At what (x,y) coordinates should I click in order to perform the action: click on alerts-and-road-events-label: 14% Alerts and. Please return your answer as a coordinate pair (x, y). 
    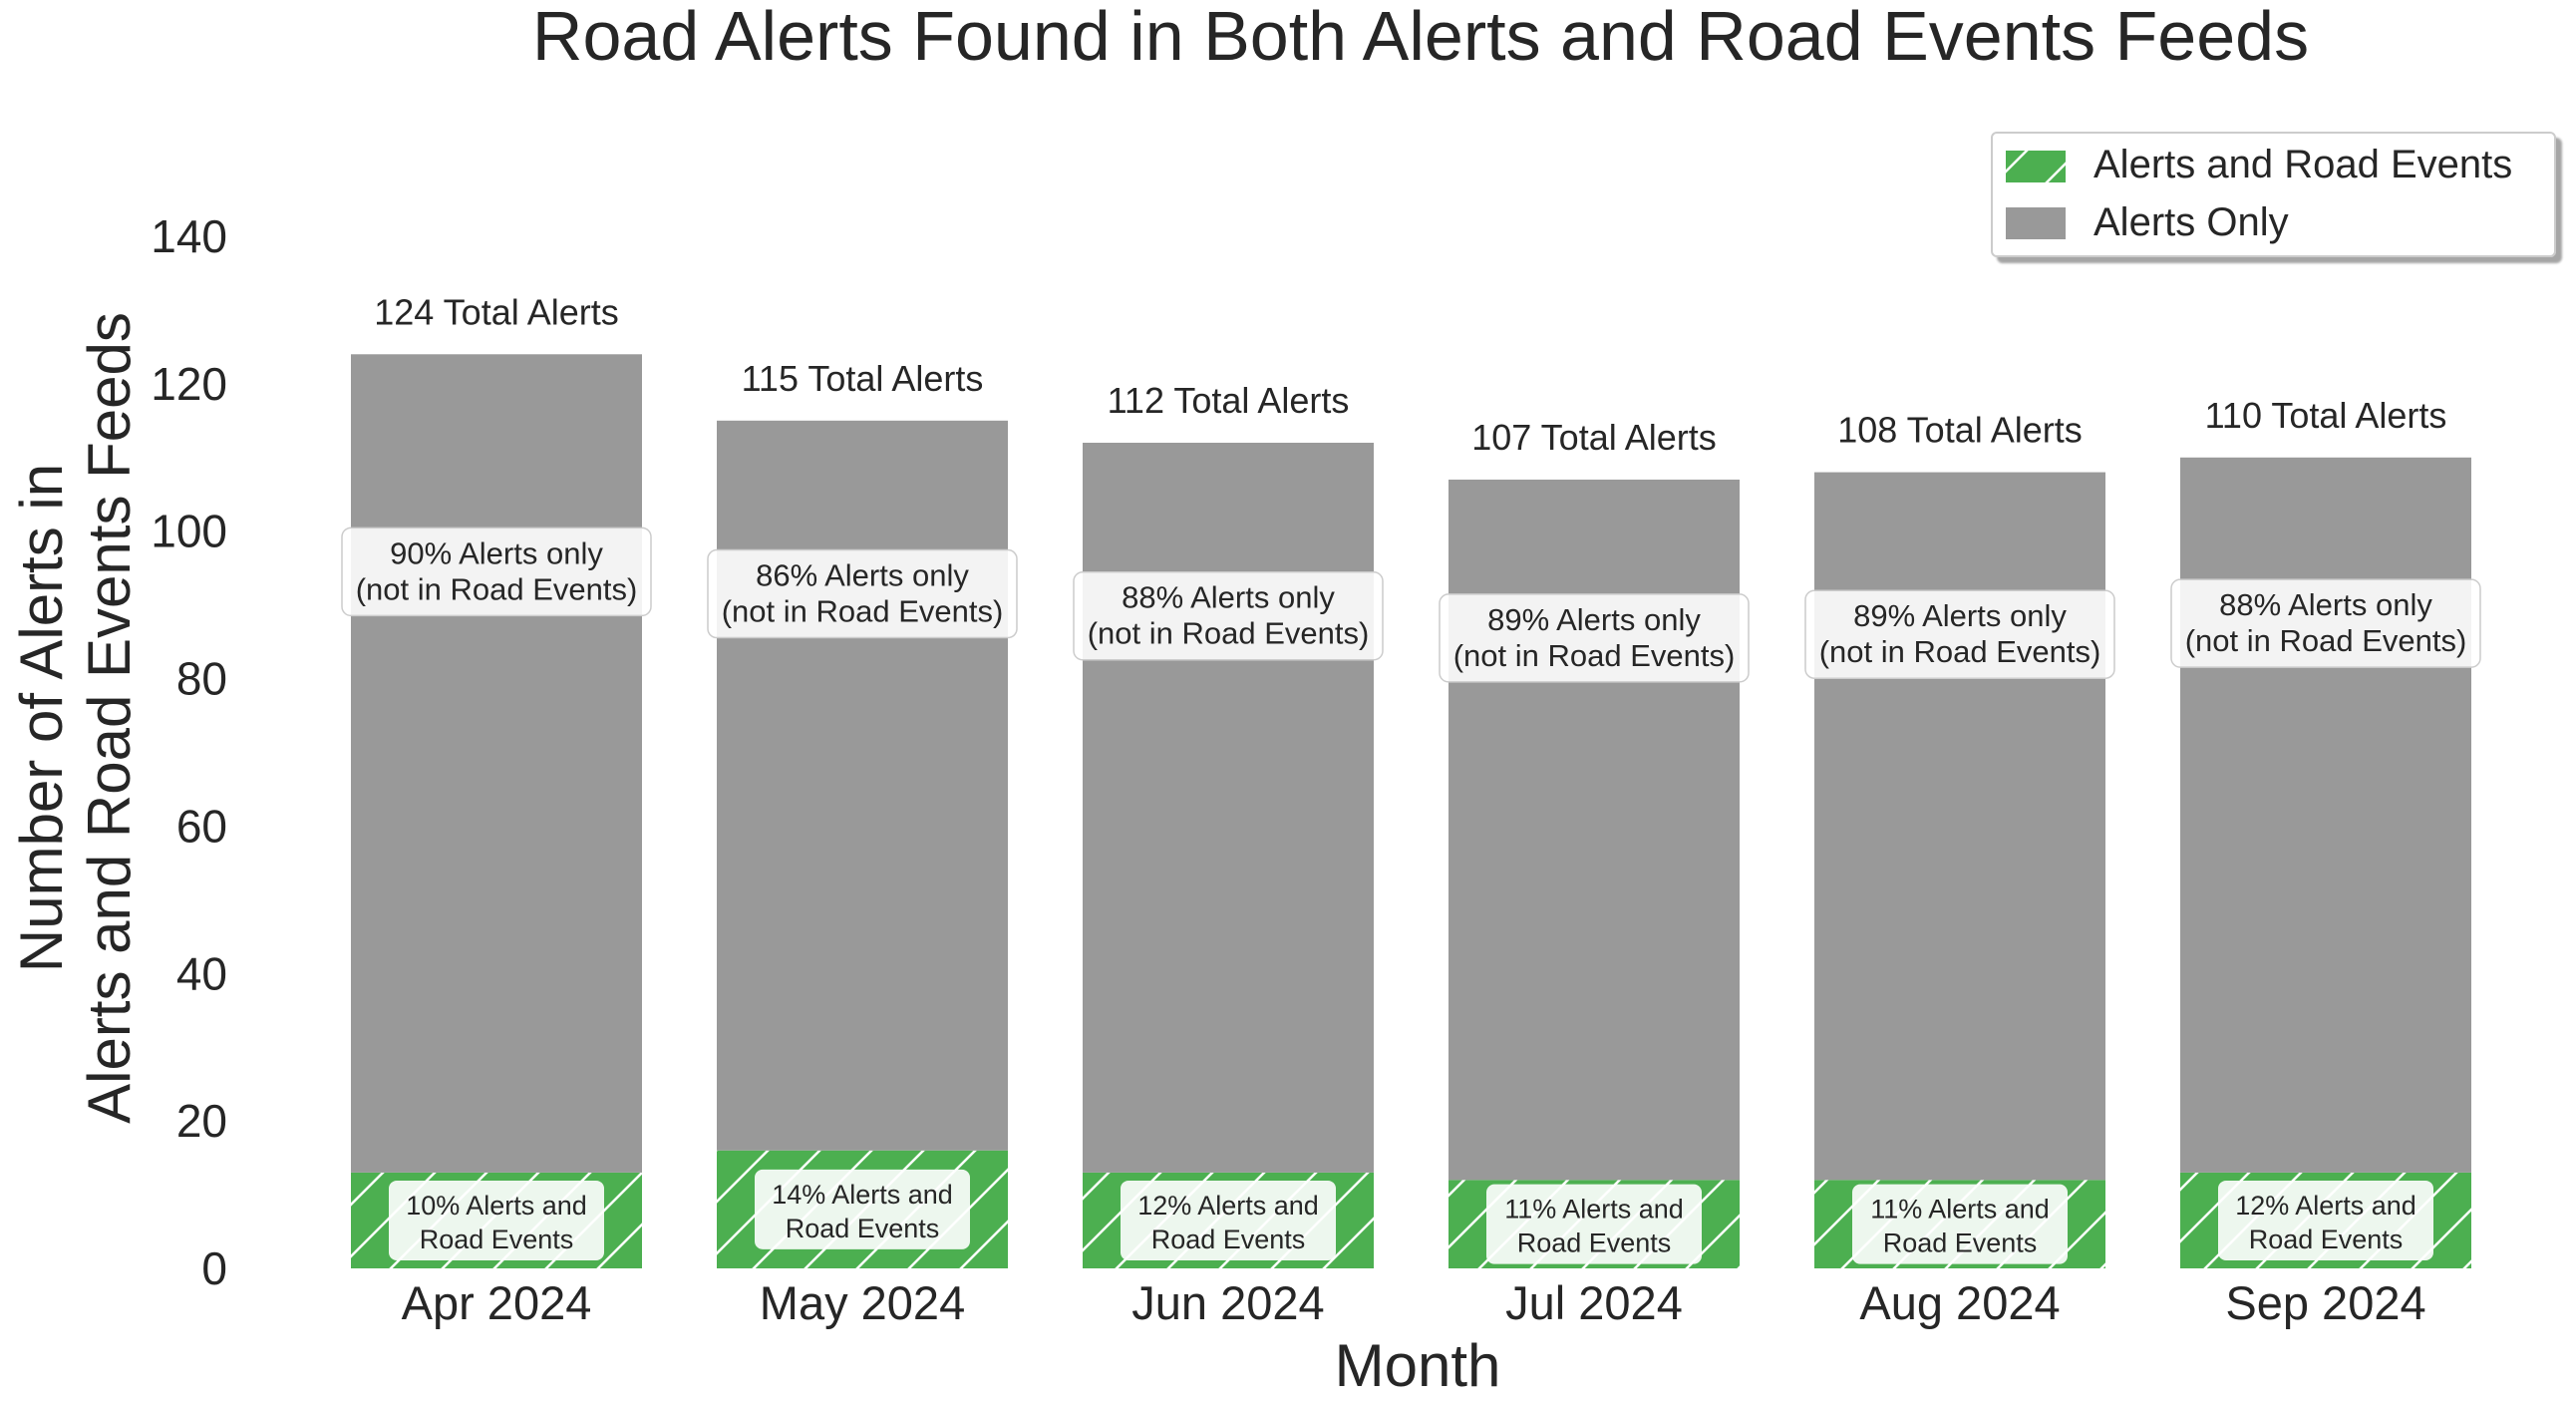
    Looking at the image, I should click on (862, 1195).